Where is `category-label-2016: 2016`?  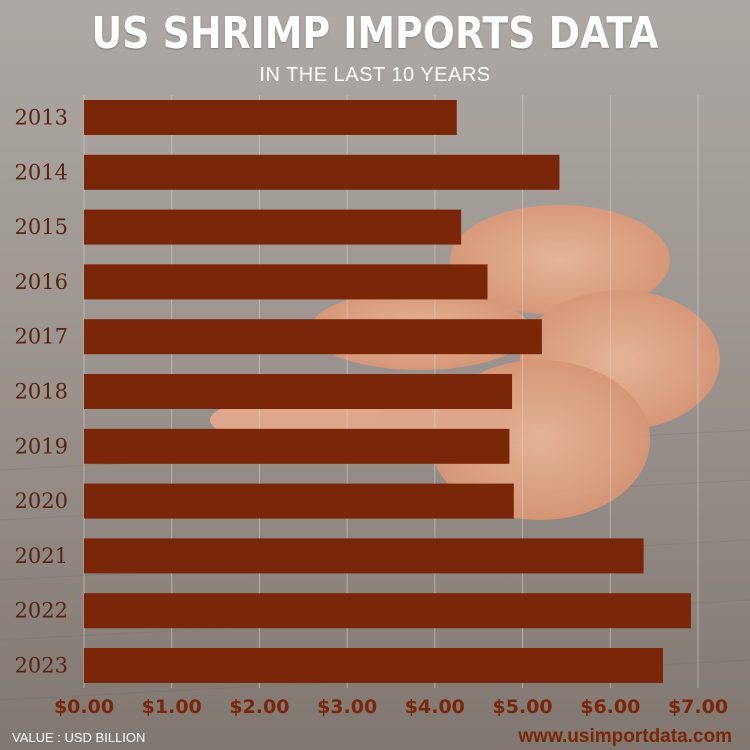 category-label-2016: 2016 is located at coordinates (41, 282).